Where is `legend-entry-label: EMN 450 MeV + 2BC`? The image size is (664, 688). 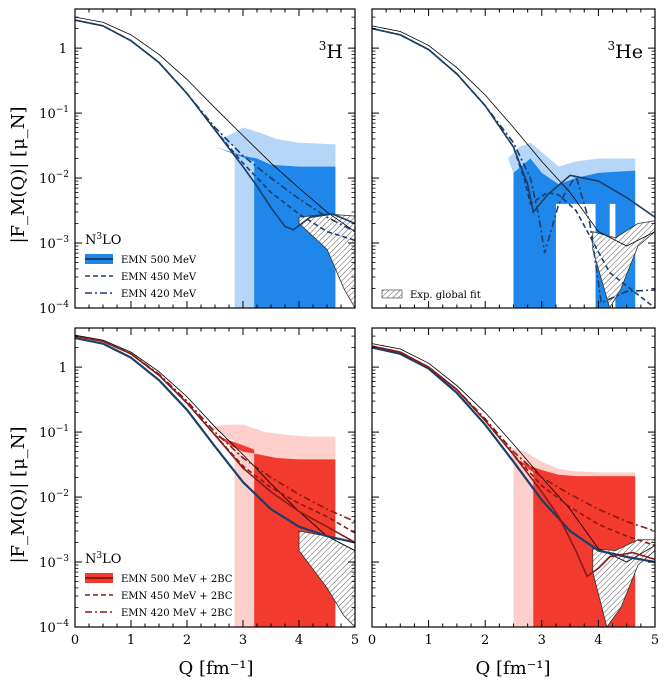
legend-entry-label: EMN 450 MeV + 2BC is located at coordinates (177, 596).